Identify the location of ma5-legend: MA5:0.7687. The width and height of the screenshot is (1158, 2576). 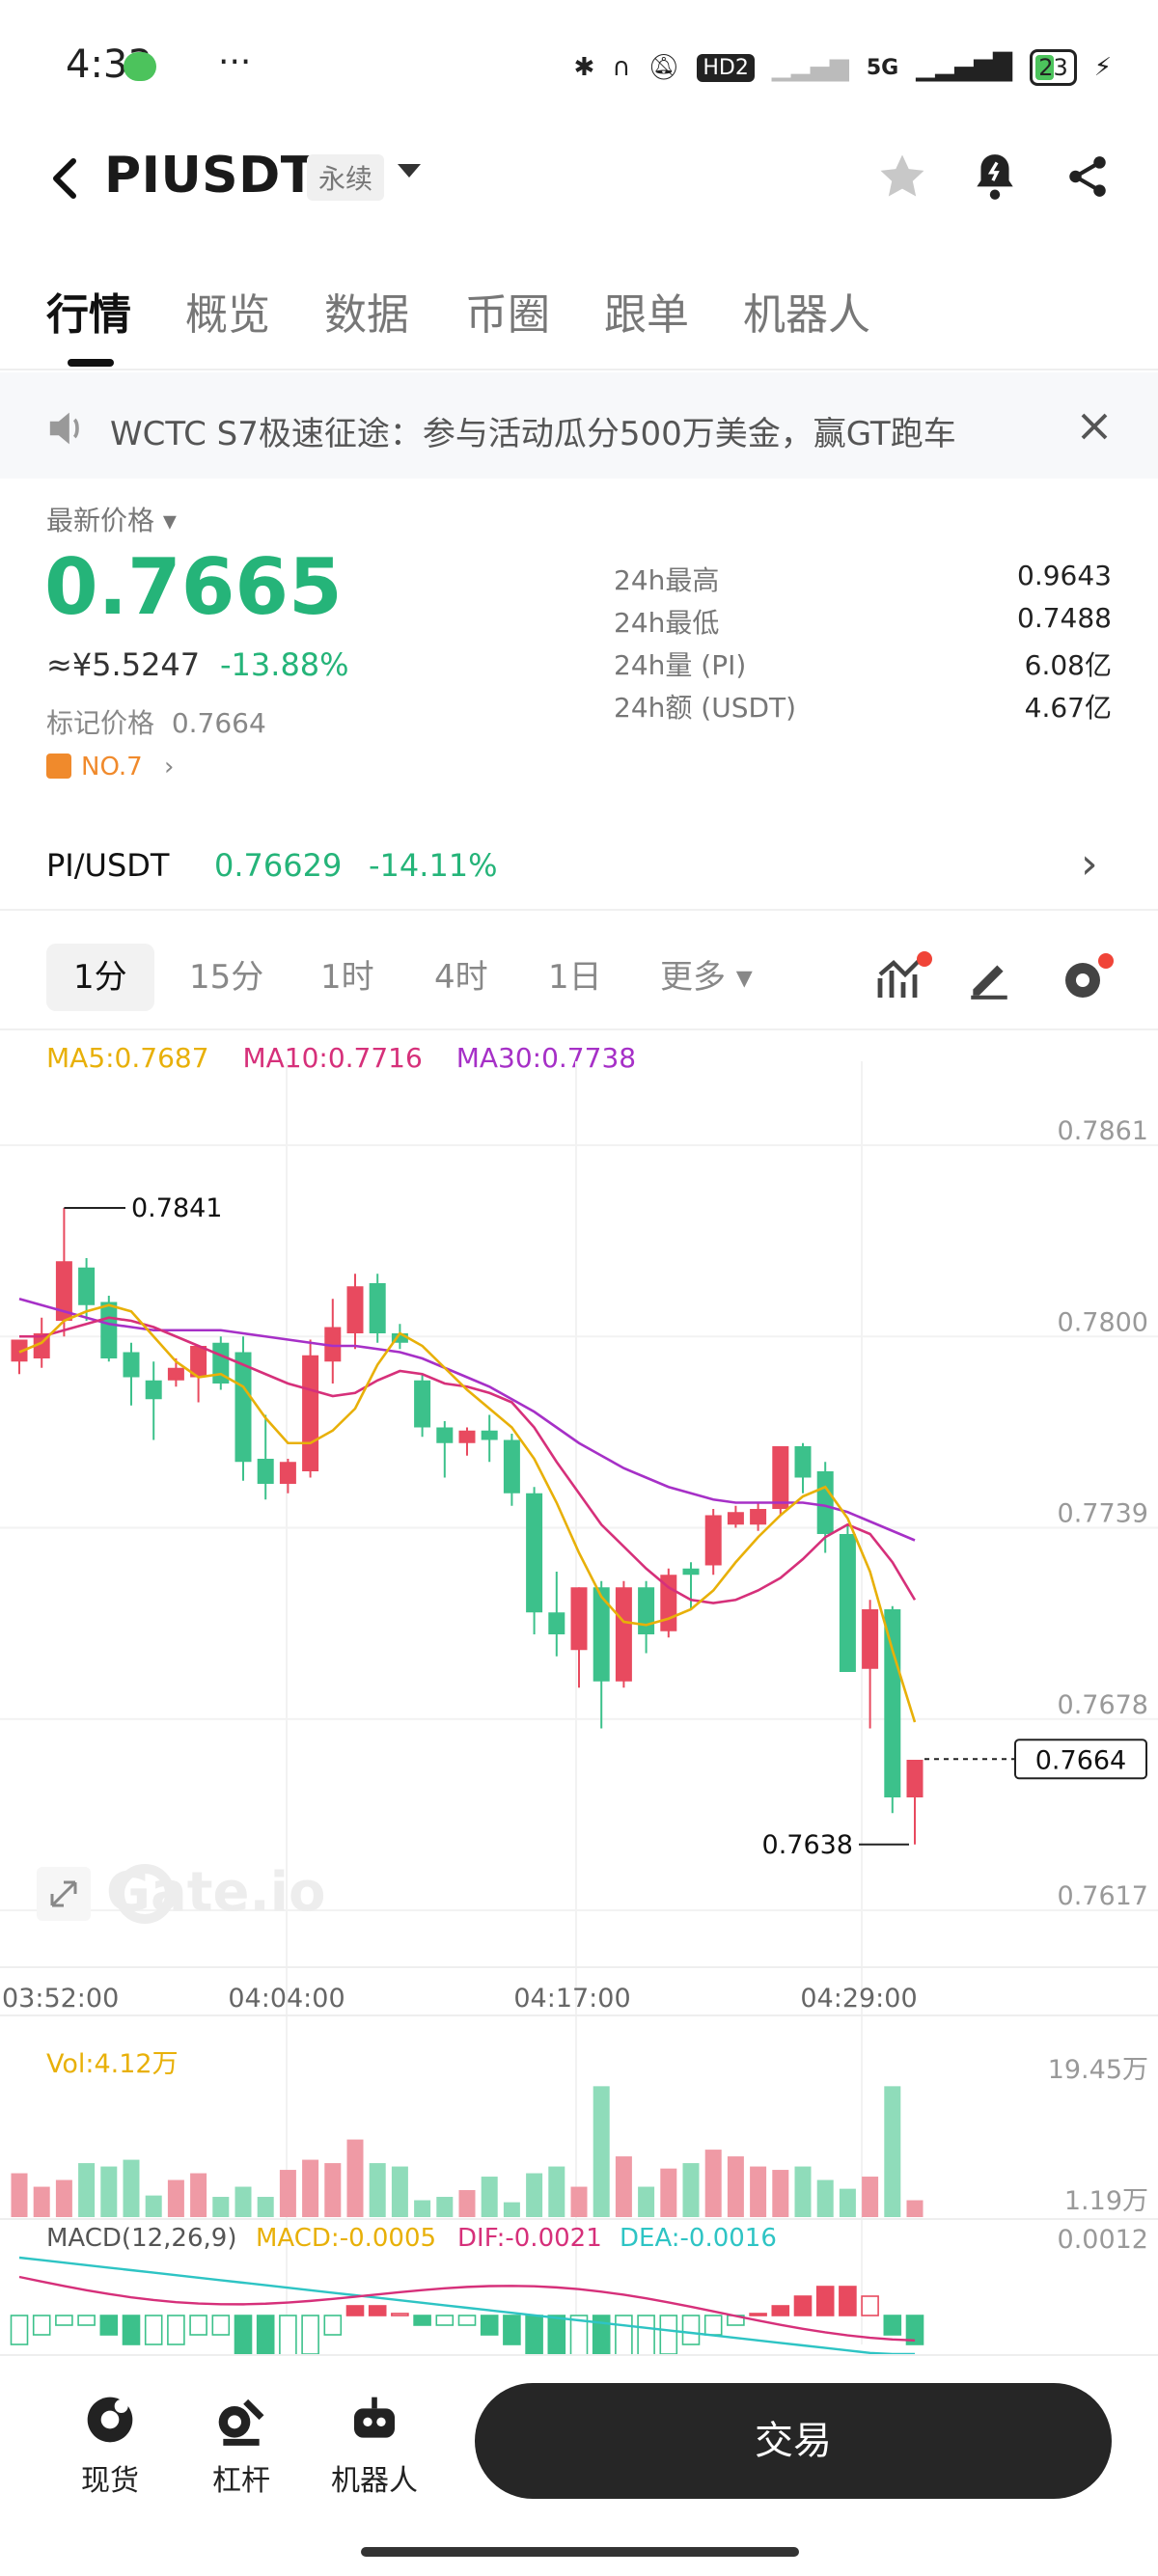
(127, 1058).